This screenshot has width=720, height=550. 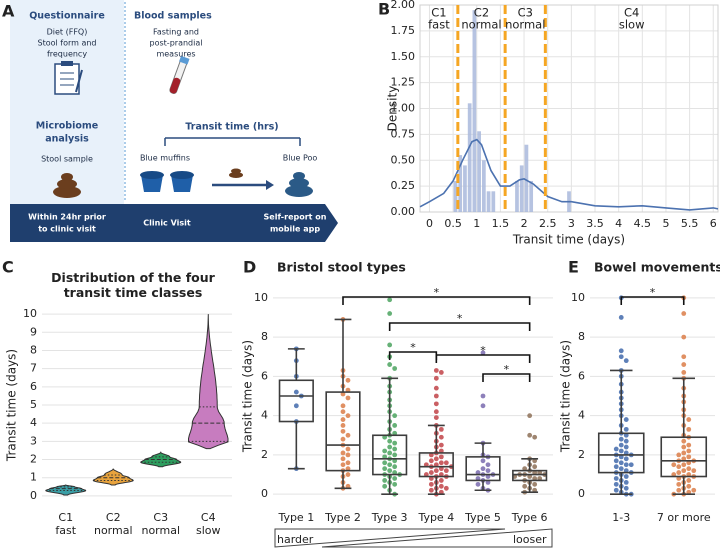 What do you see at coordinates (67, 217) in the screenshot?
I see `timeline-text: Within 24hr prior` at bounding box center [67, 217].